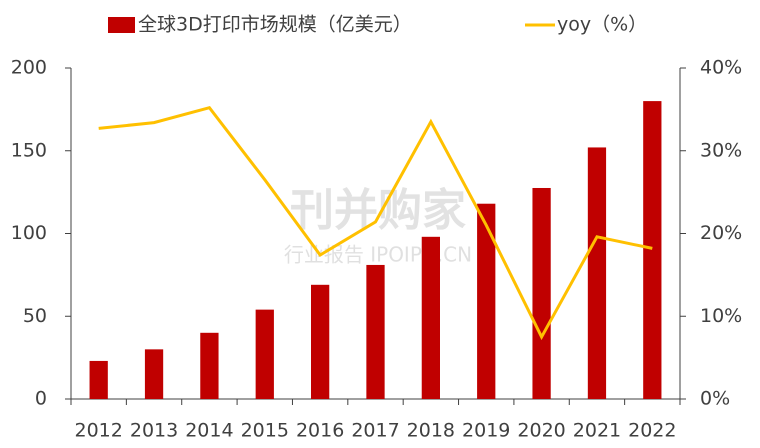 This screenshot has width=760, height=448. Describe the element at coordinates (721, 316) in the screenshot. I see `y2-tick-label: 10%` at that location.